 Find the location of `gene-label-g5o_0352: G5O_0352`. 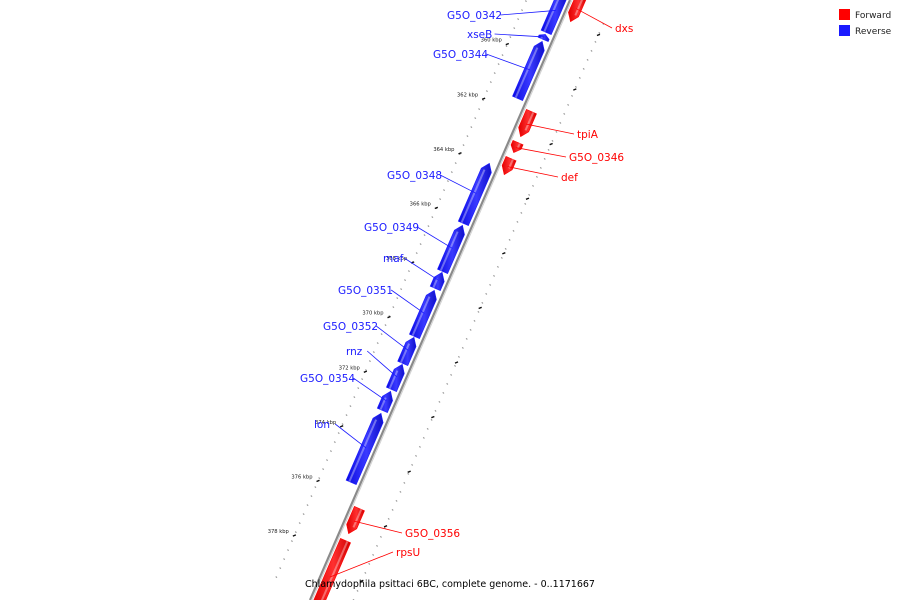

gene-label-g5o_0352: G5O_0352 is located at coordinates (350, 327).